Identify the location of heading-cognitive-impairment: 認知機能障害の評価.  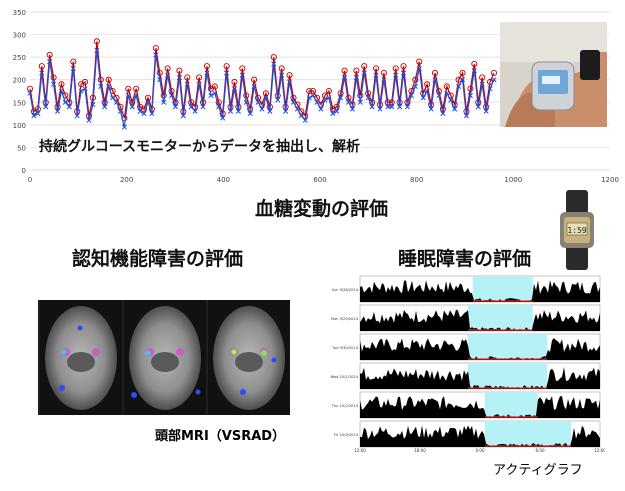
(158, 259).